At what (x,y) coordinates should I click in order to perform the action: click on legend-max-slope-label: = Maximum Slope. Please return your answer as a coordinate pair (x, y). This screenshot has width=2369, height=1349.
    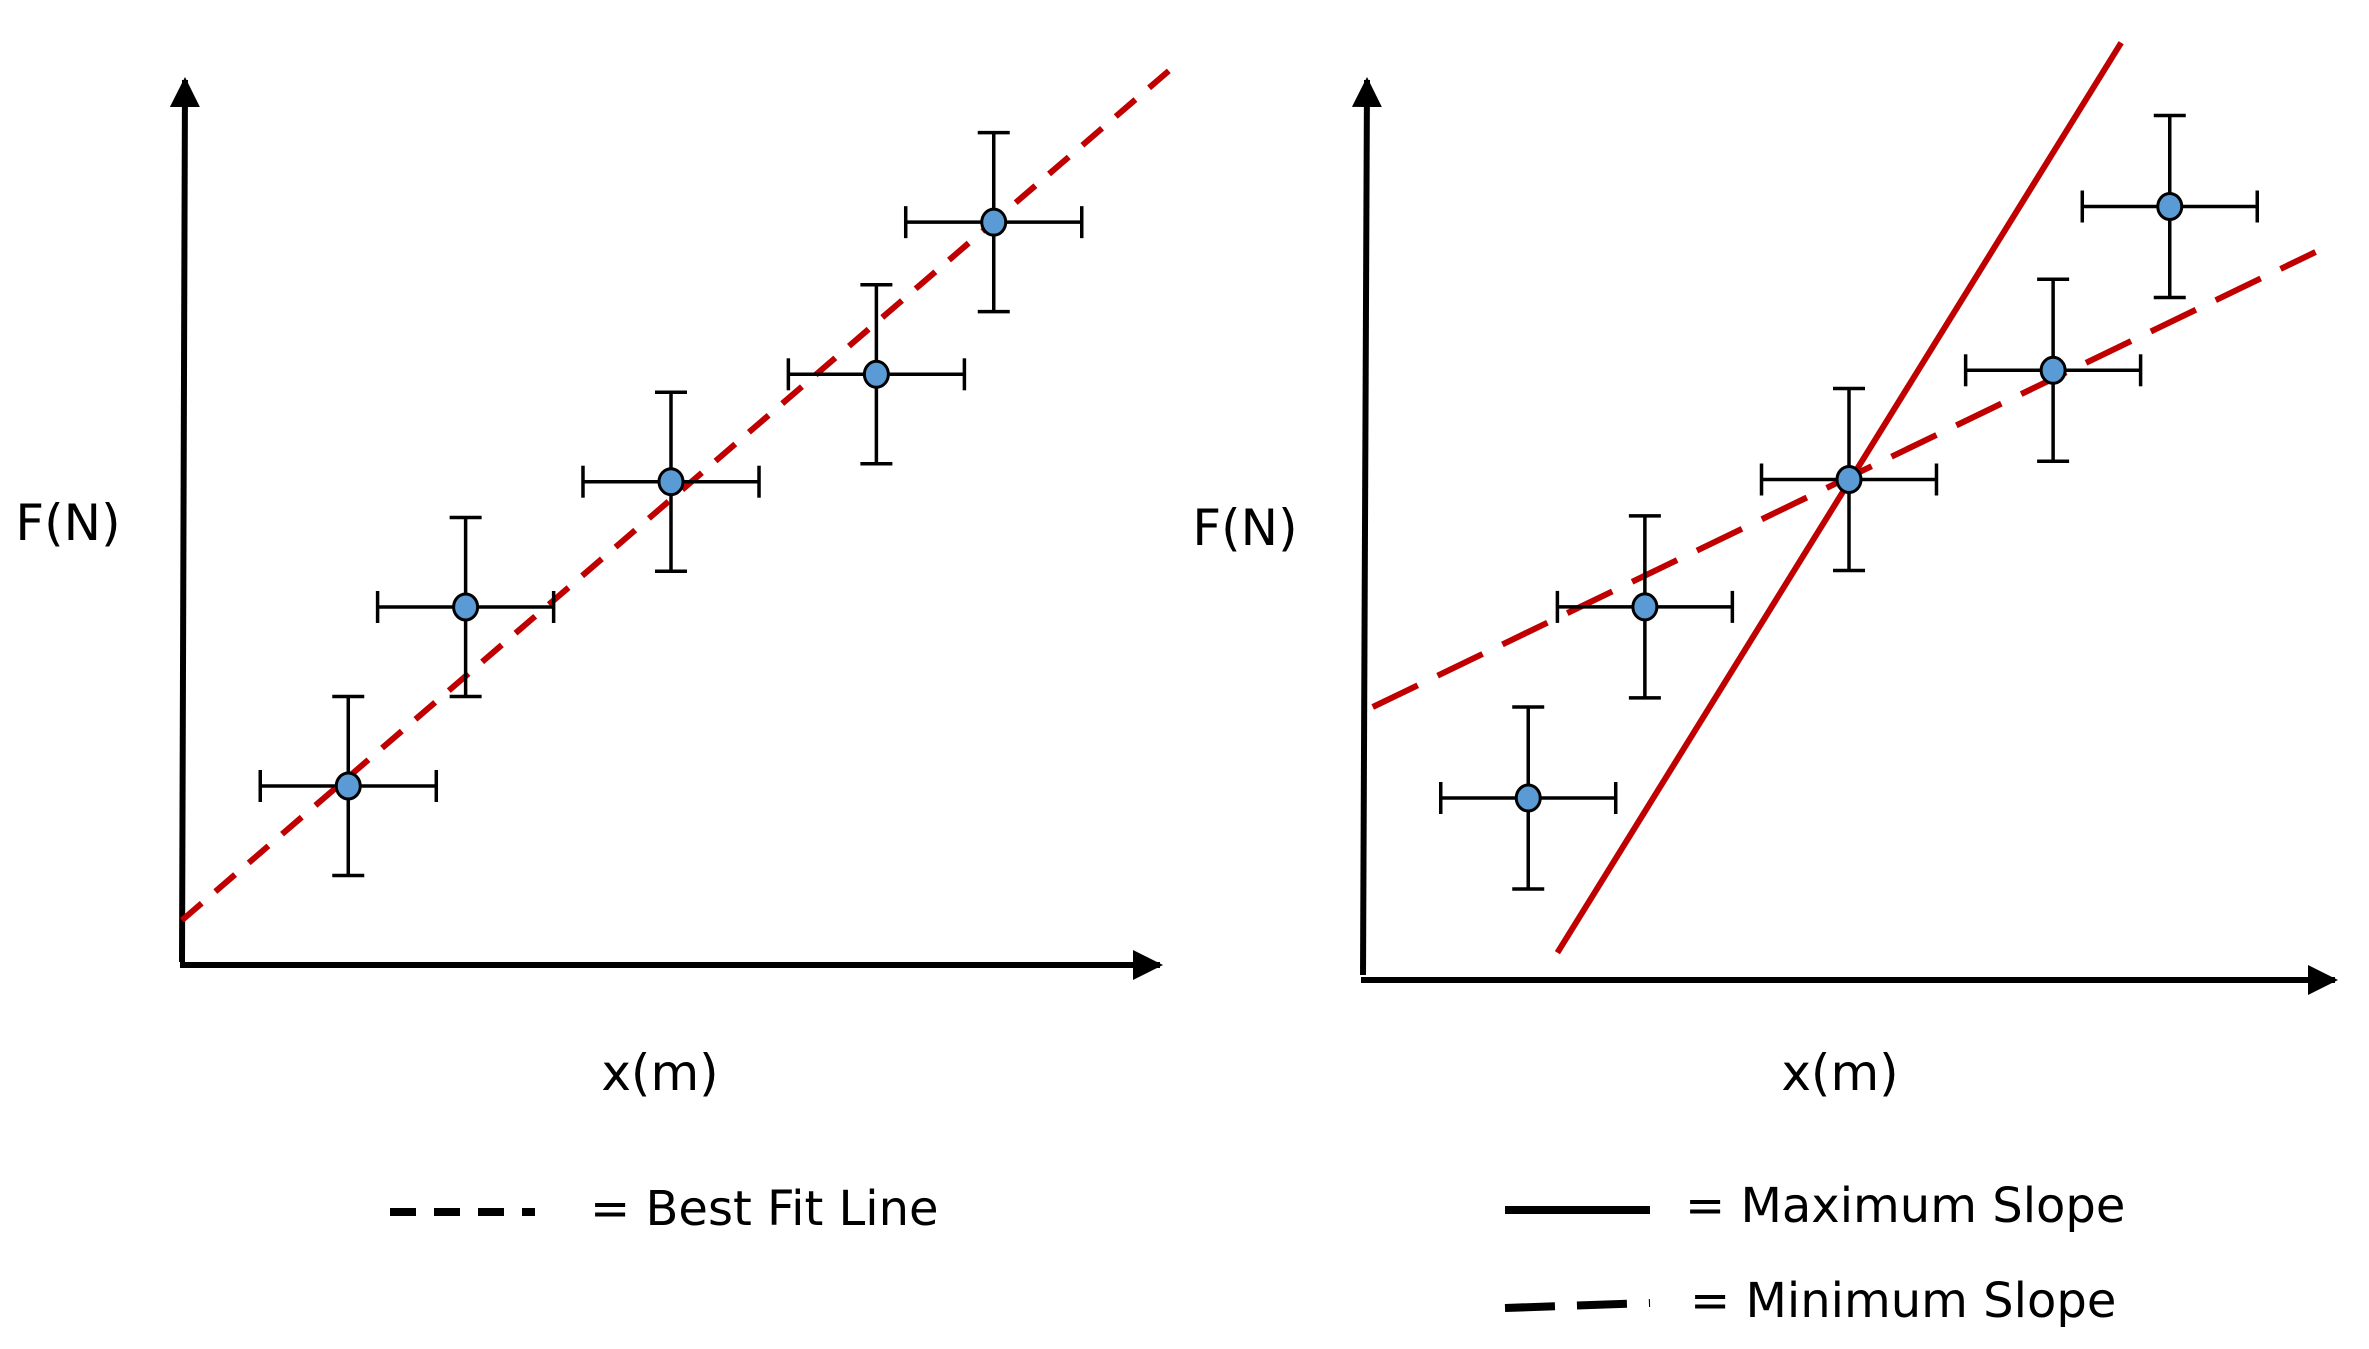
    Looking at the image, I should click on (1905, 1206).